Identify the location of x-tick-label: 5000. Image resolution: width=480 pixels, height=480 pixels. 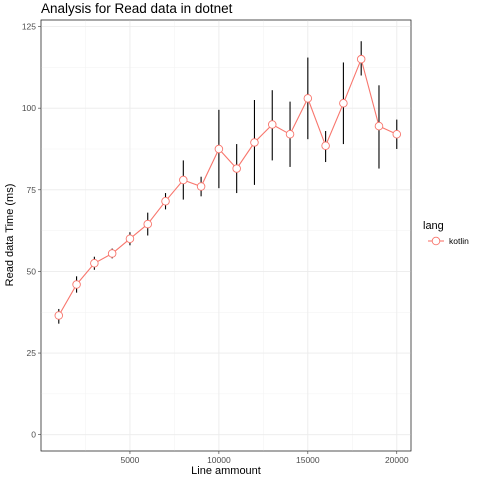
(129, 460).